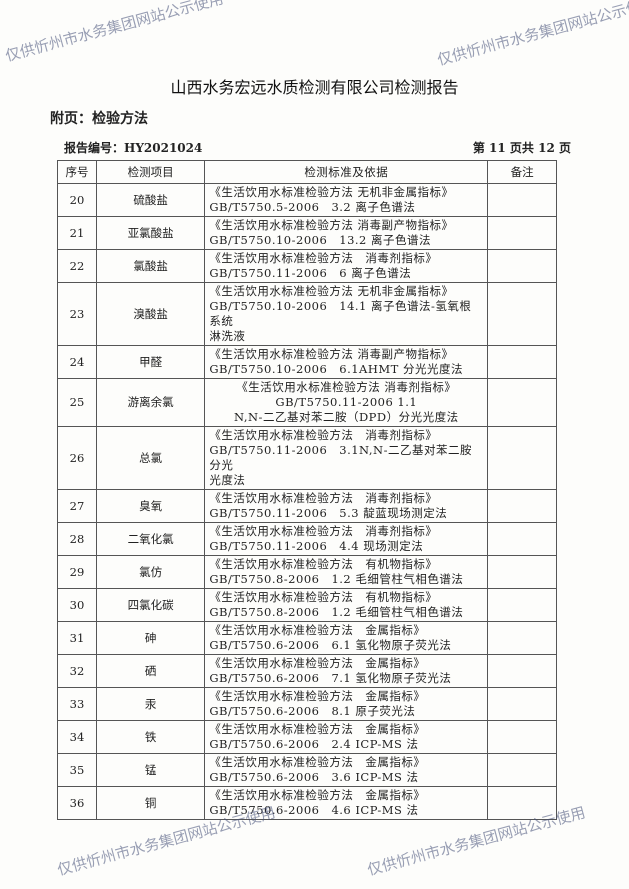 Image resolution: width=629 pixels, height=889 pixels. Describe the element at coordinates (77, 572) in the screenshot. I see `row-number: 29` at that location.